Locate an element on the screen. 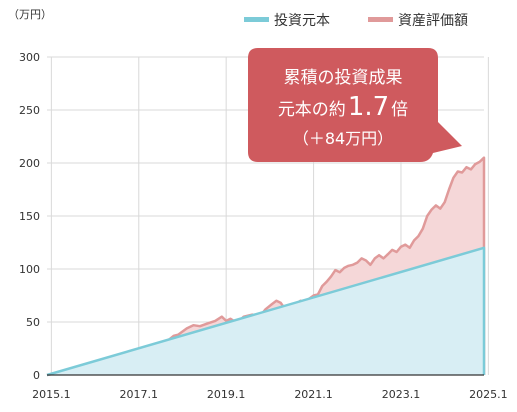 This screenshot has height=412, width=517. y-tick-label: 50 is located at coordinates (33, 322).